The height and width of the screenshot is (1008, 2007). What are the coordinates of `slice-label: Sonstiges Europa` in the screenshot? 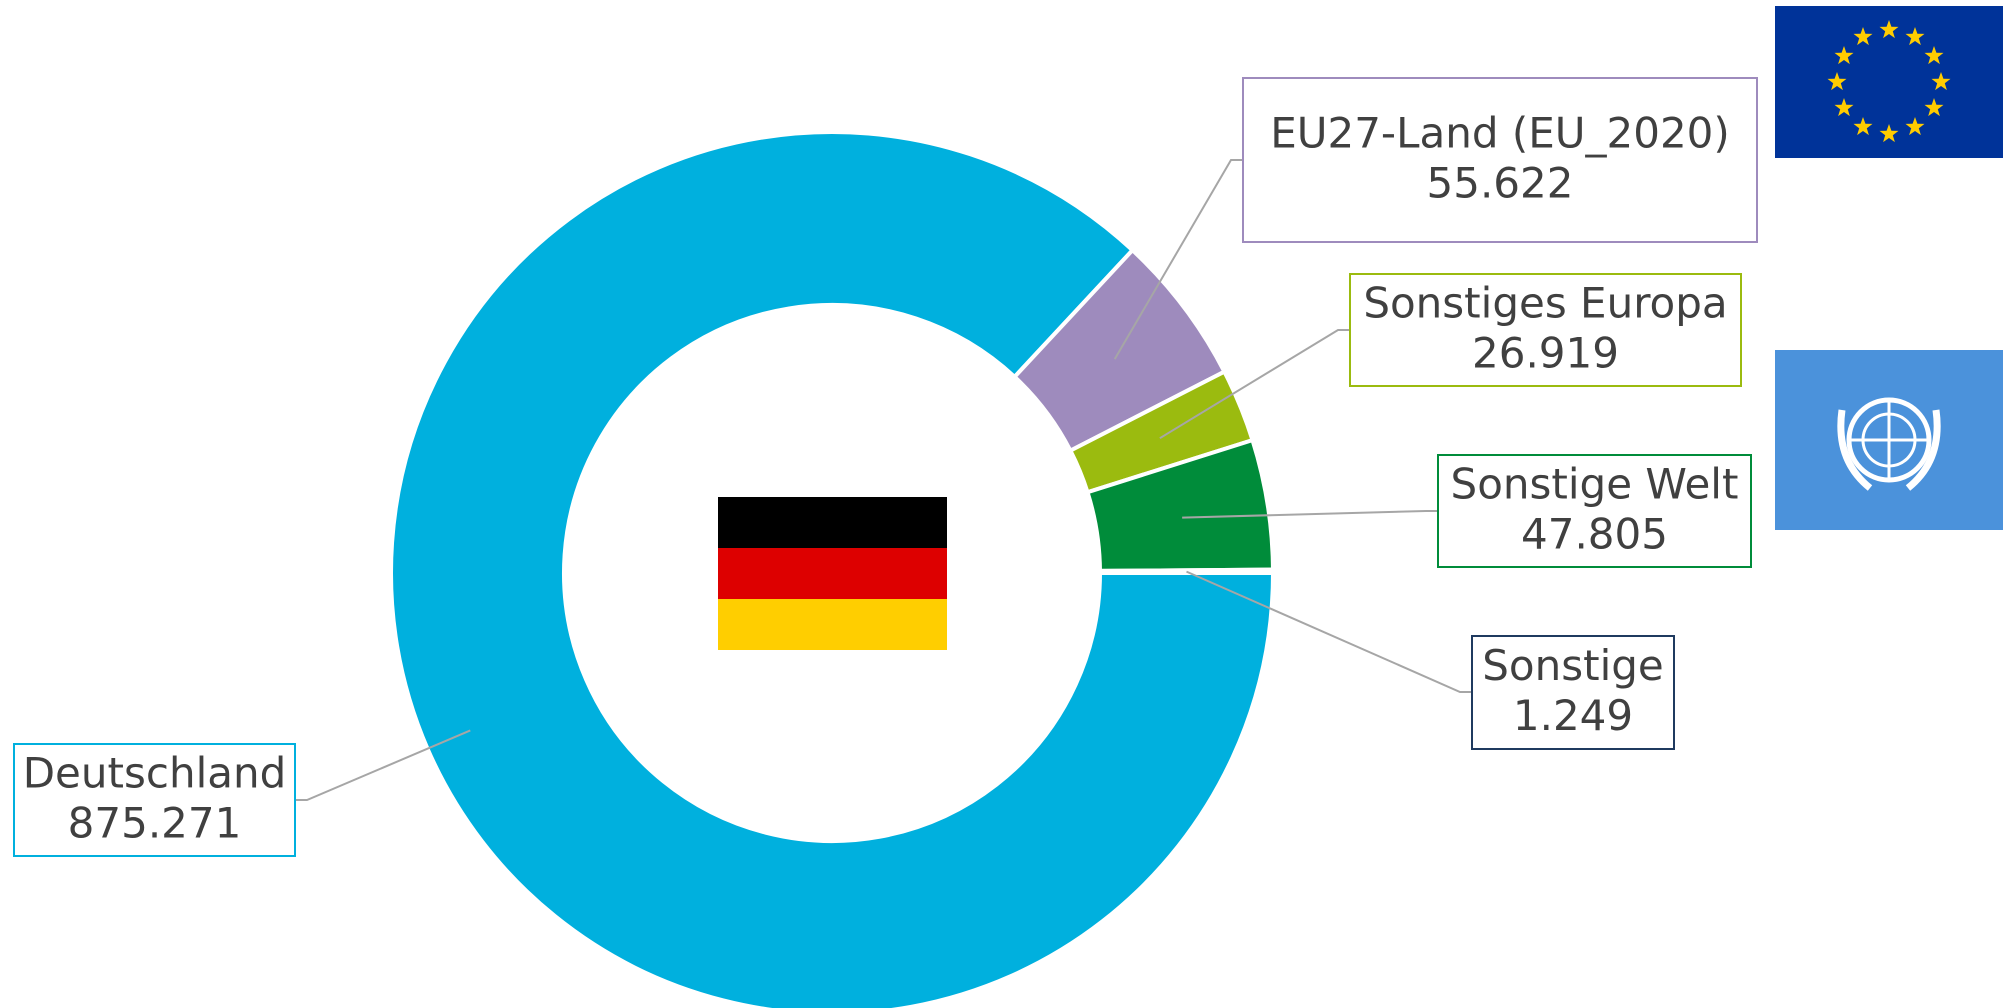 It's located at (1545, 303).